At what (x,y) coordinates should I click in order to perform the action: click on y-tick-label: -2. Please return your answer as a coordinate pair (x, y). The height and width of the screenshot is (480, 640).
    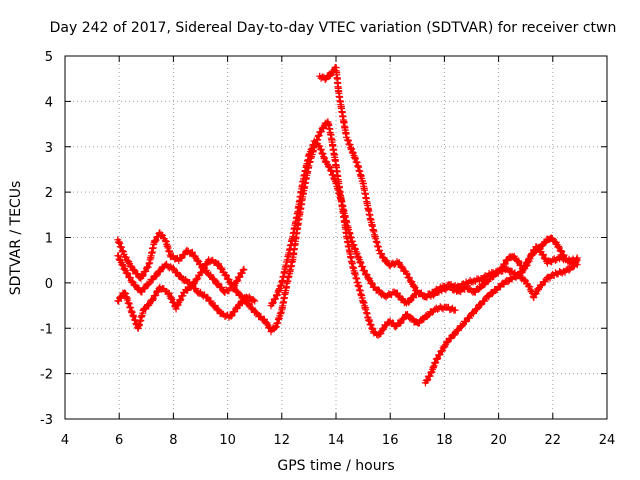
    Looking at the image, I should click on (46, 375).